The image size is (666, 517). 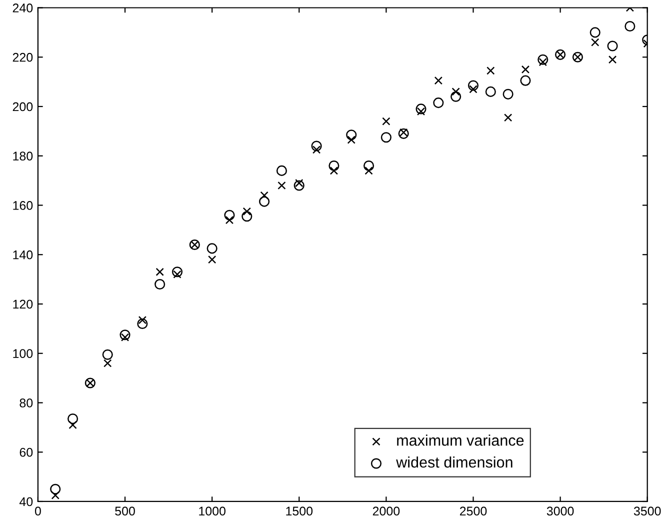 I want to click on x-tick-label: 3500, so click(x=647, y=511).